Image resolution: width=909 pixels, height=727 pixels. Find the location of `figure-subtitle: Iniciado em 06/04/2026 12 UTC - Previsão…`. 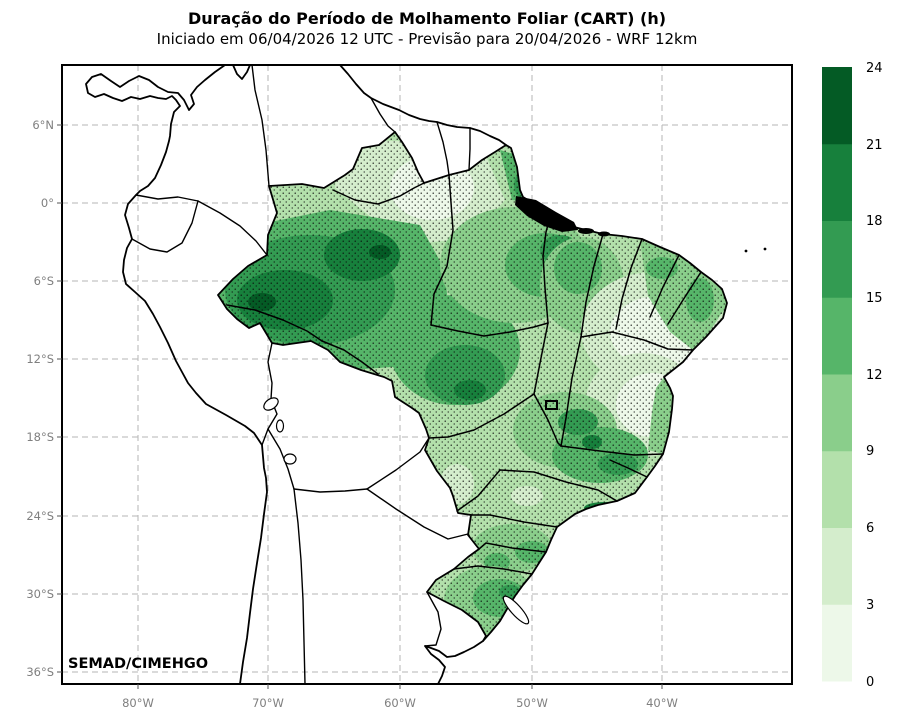

figure-subtitle: Iniciado em 06/04/2026 12 UTC - Previsão… is located at coordinates (427, 39).